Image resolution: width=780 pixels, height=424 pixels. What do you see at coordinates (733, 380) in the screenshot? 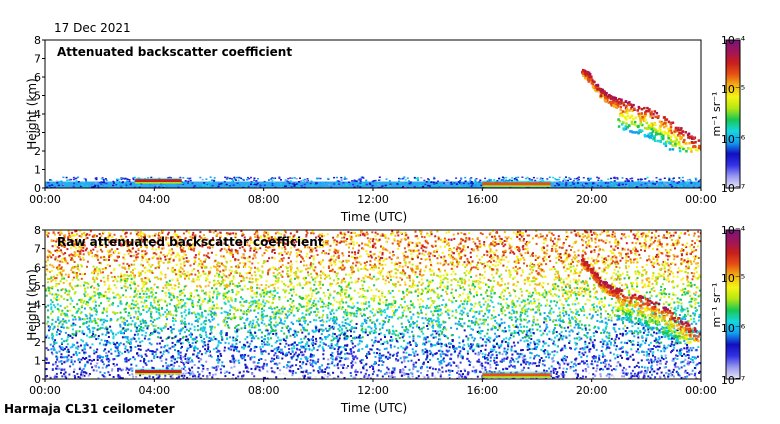
I see `colorbar-tick-bottom-1e-7: 10⁻⁷` at bounding box center [733, 380].